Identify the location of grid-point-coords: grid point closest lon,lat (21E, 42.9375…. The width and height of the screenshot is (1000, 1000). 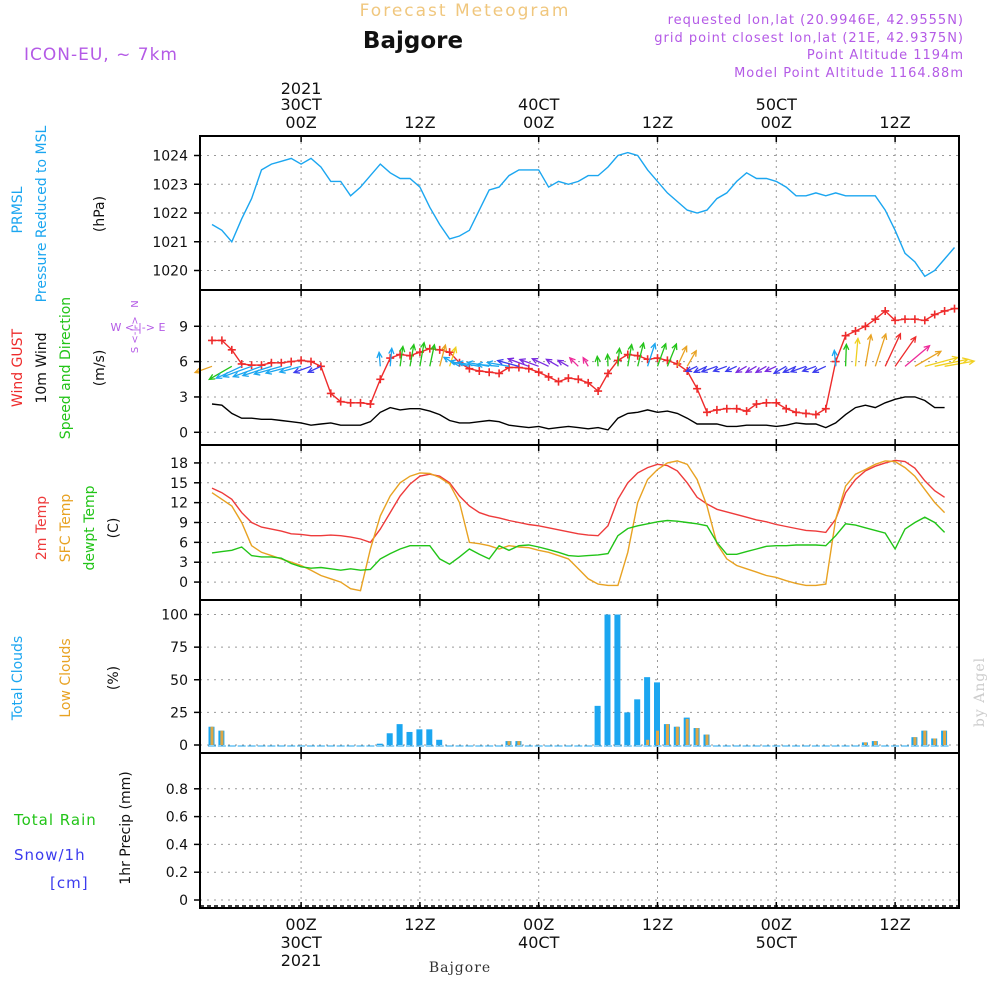
(809, 38).